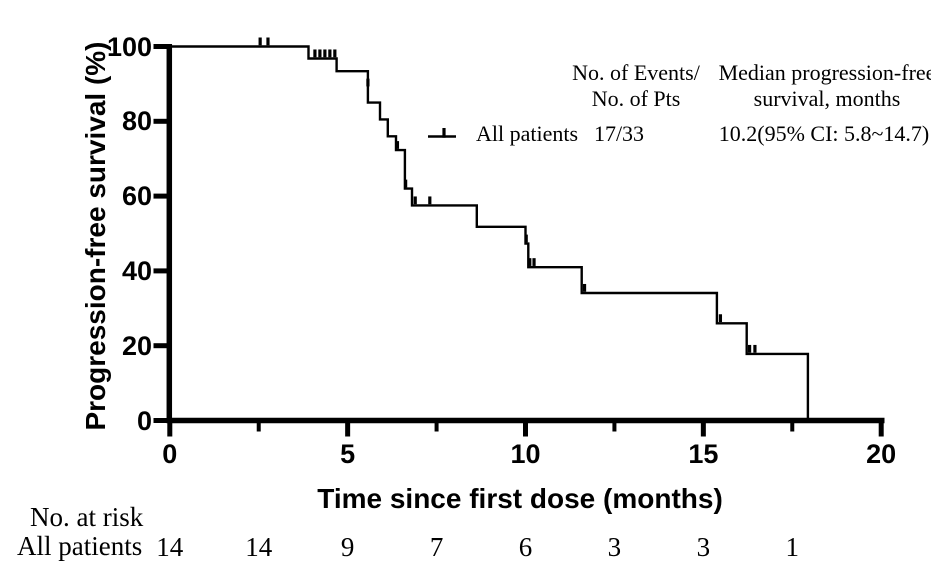 The image size is (931, 586). What do you see at coordinates (136, 121) in the screenshot?
I see `y-tick-label: 80` at bounding box center [136, 121].